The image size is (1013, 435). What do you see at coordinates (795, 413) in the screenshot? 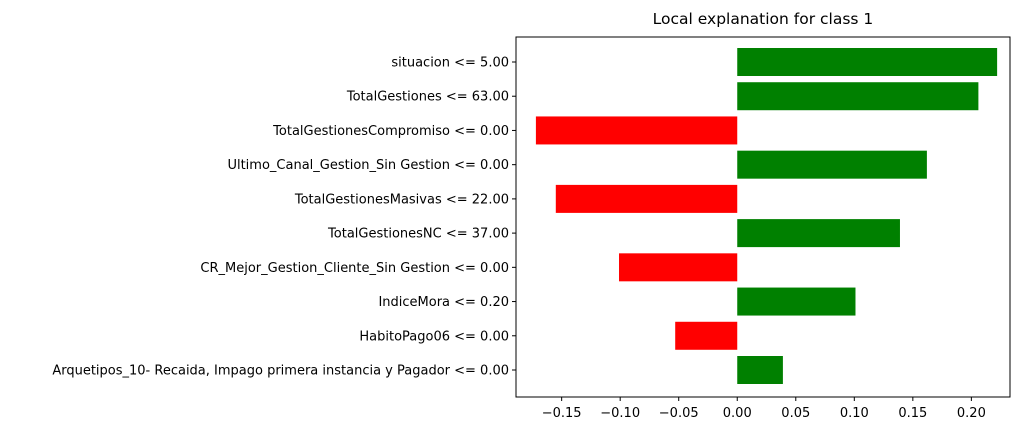
I see `x-tick-label: 0.05` at bounding box center [795, 413].